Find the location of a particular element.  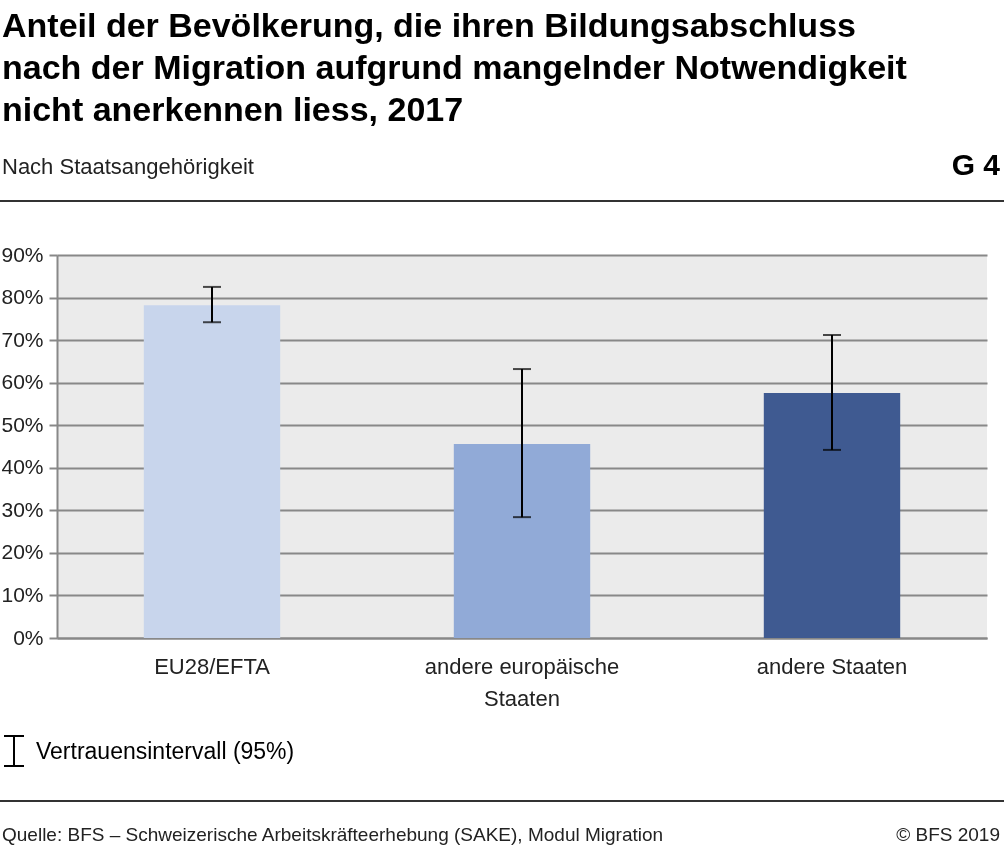

y-tick-label: 10% is located at coordinates (22, 594).